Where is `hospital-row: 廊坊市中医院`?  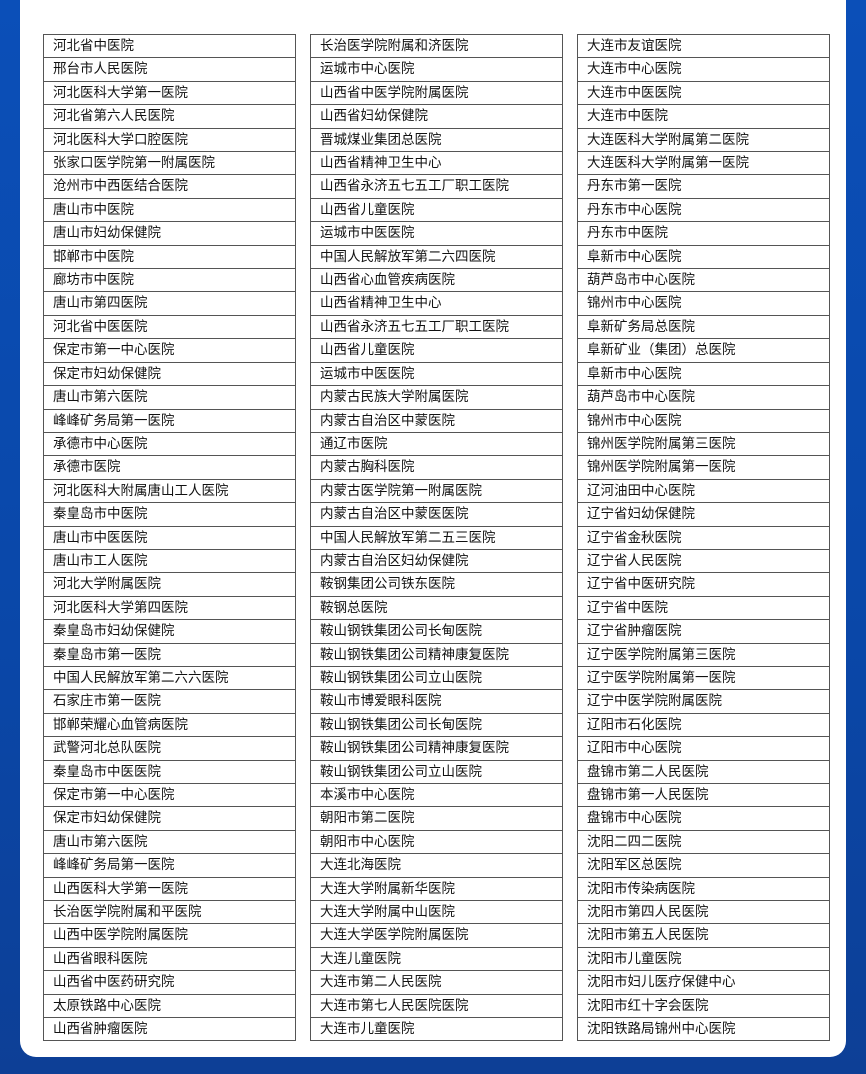 hospital-row: 廊坊市中医院 is located at coordinates (169, 281).